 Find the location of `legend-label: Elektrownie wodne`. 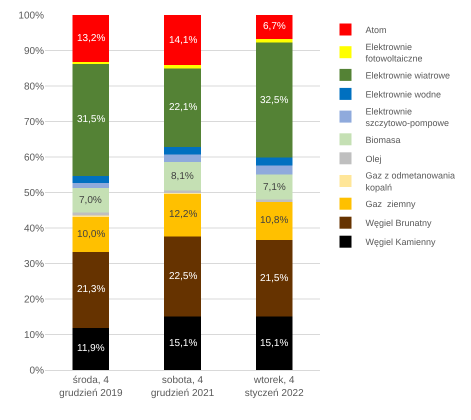

legend-label: Elektrownie wodne is located at coordinates (404, 94).